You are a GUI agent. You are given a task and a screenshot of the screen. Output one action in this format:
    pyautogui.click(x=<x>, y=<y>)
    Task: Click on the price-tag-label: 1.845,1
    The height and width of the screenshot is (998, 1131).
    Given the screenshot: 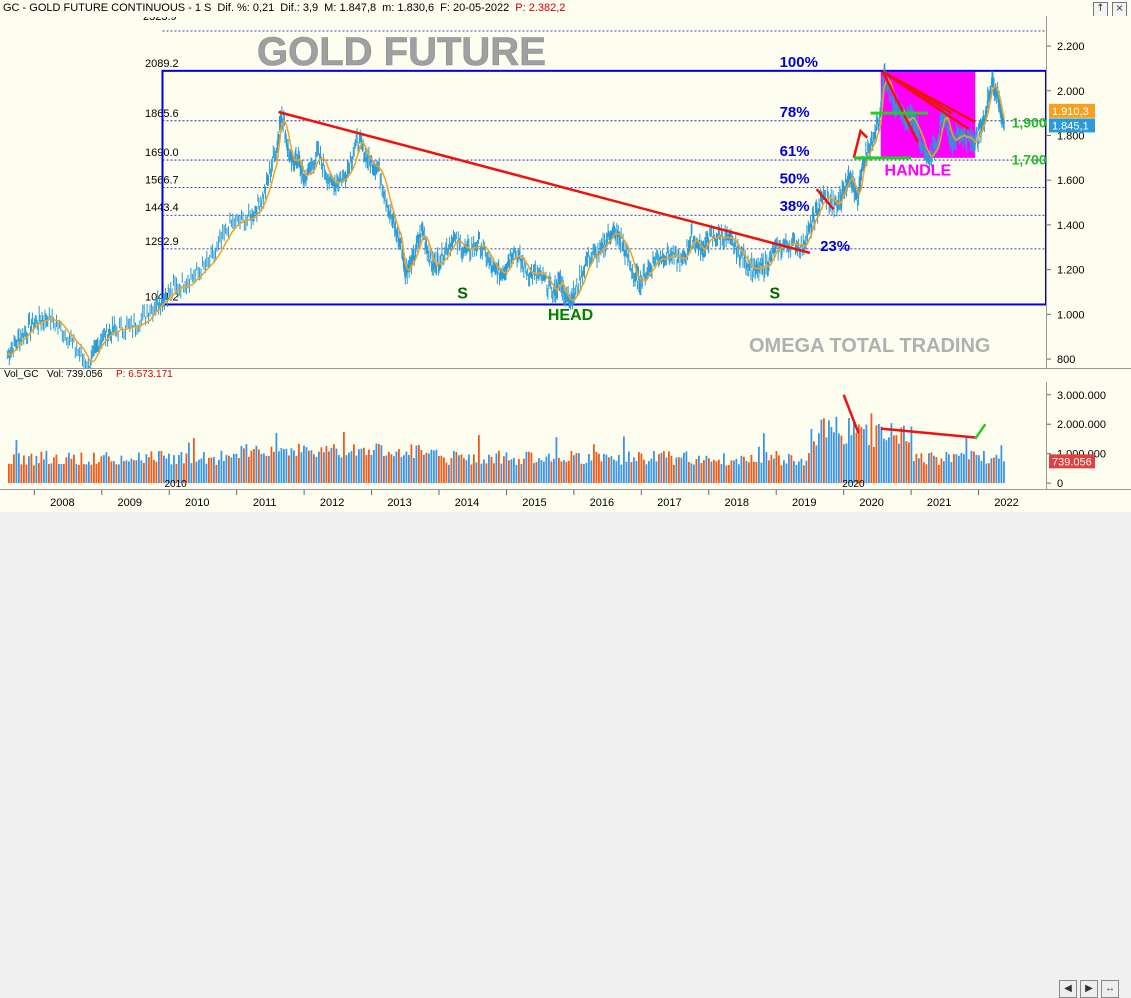 What is the action you would take?
    pyautogui.click(x=1070, y=126)
    